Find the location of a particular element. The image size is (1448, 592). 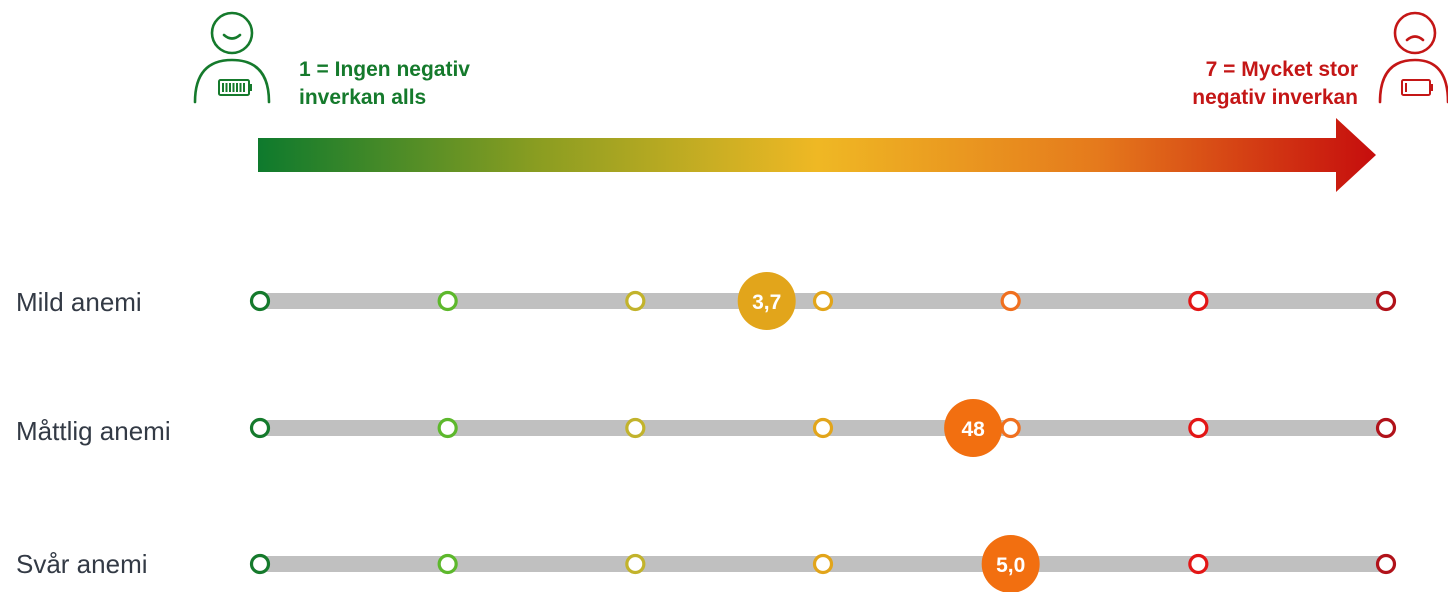

gradient-arrow is located at coordinates (817, 155).